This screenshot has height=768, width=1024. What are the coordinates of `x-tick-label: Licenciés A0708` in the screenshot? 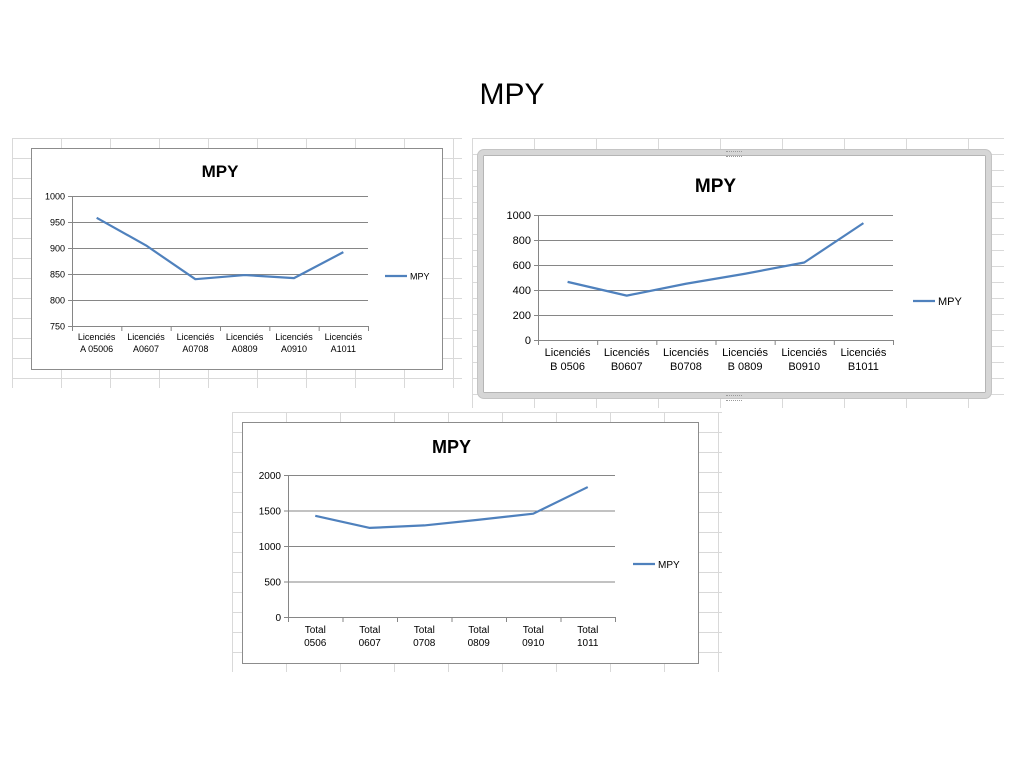 It's located at (196, 343).